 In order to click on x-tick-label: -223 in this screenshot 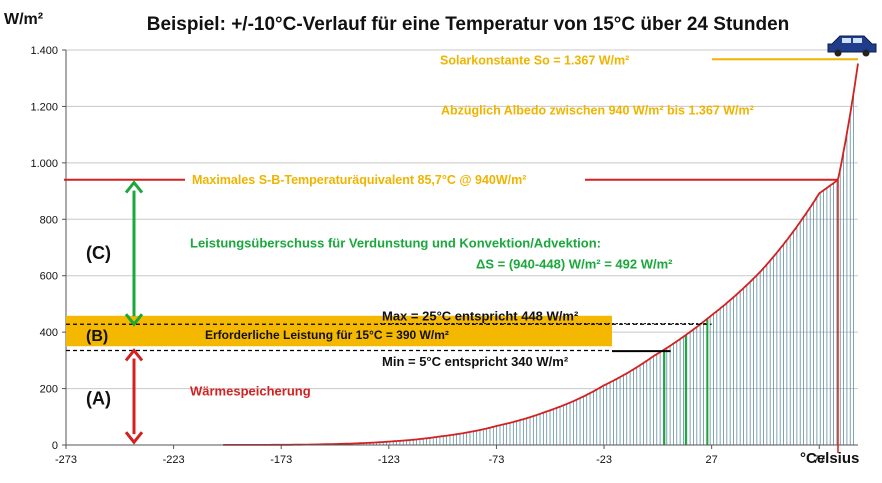, I will do `click(174, 460)`.